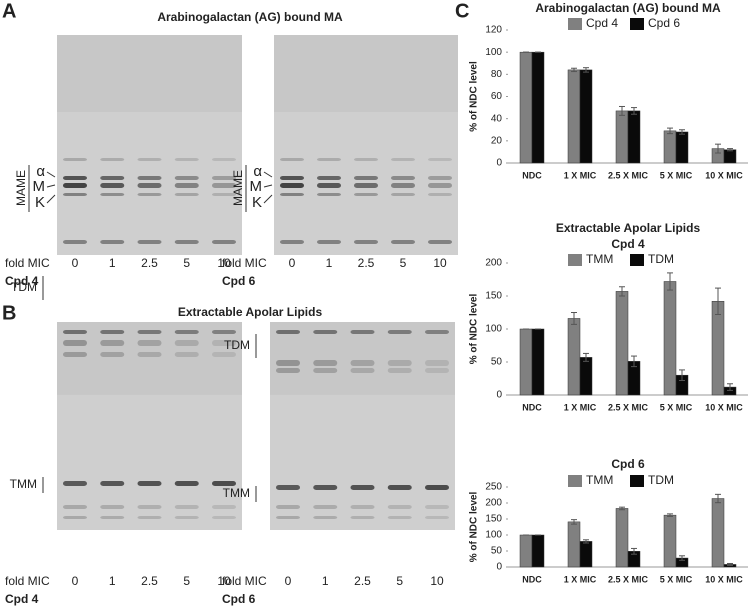 The width and height of the screenshot is (750, 610). I want to click on x-tick-label: 2.5 X MIC, so click(628, 175).